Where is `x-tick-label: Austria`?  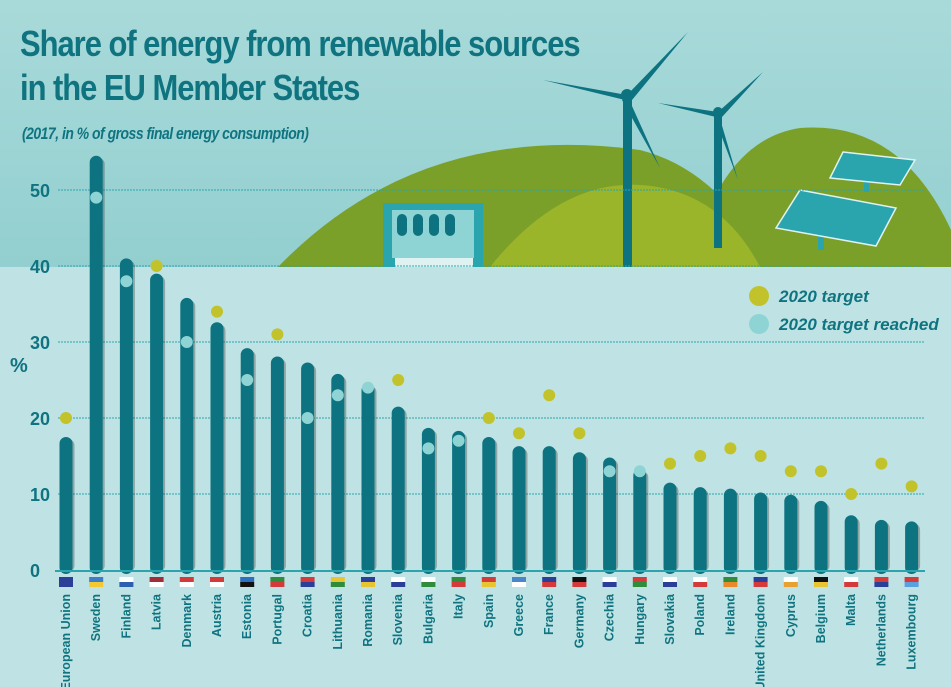
x-tick-label: Austria is located at coordinates (217, 615).